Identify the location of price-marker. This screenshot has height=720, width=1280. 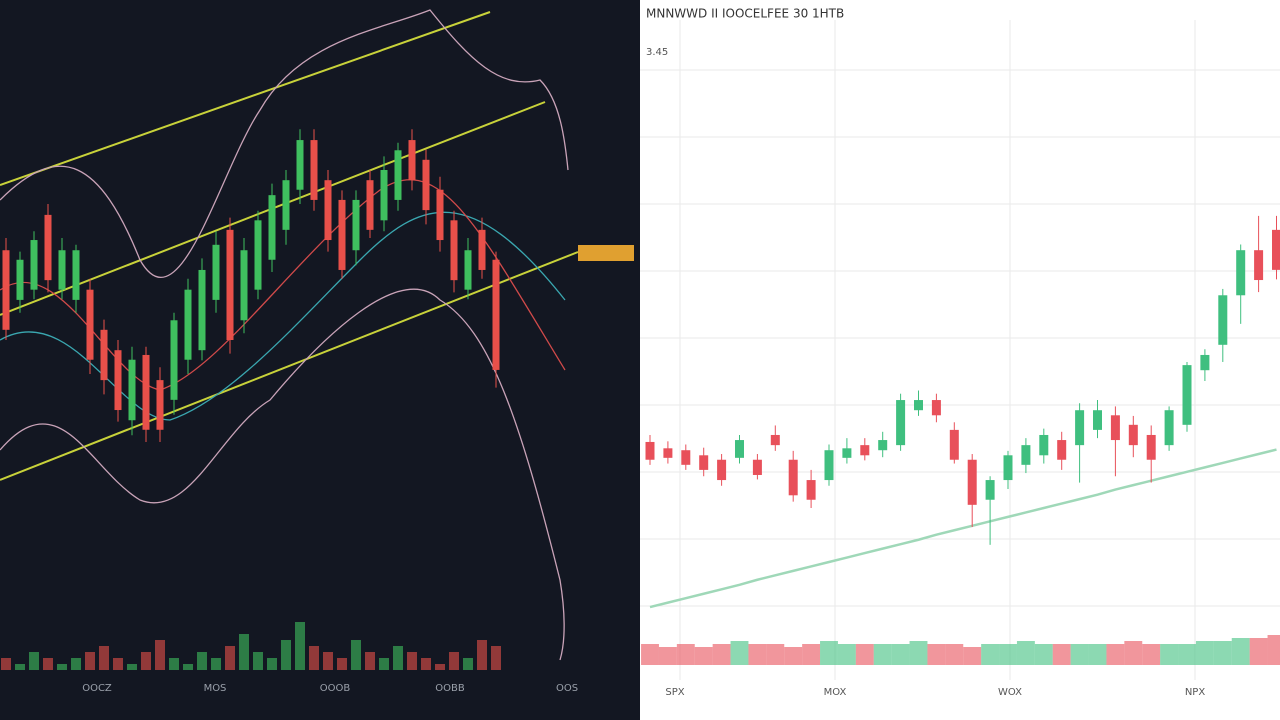
(606, 253).